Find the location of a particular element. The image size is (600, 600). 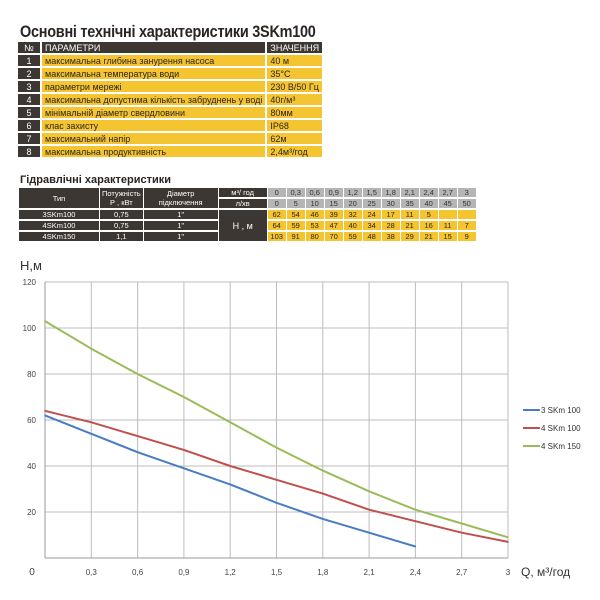

unit-m3: м³/ год is located at coordinates (242, 192).